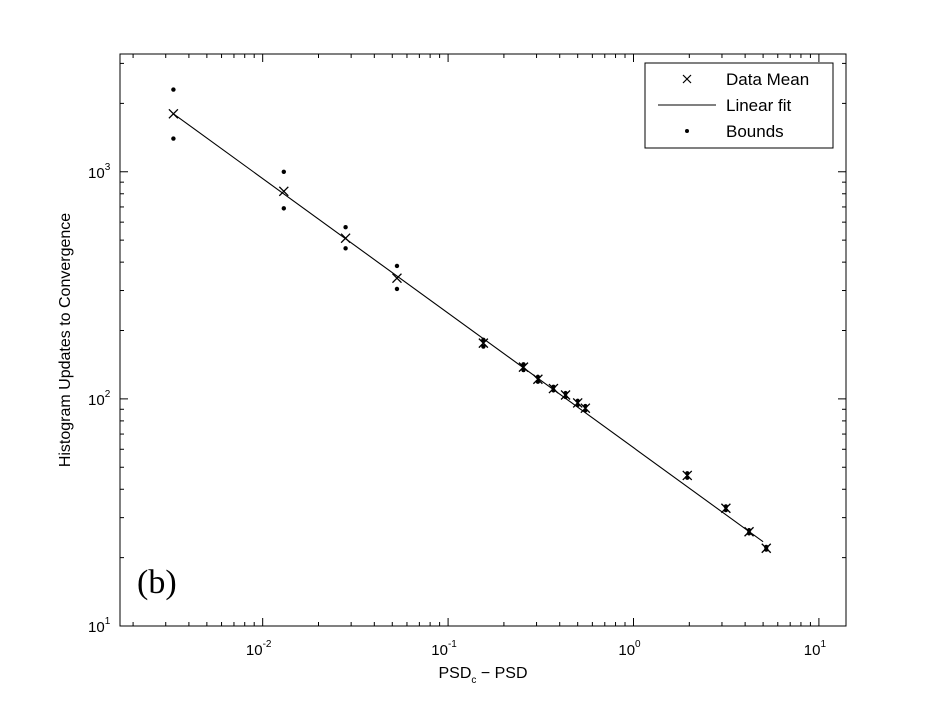  I want to click on legend-label-data-mean: Data Mean, so click(767, 79).